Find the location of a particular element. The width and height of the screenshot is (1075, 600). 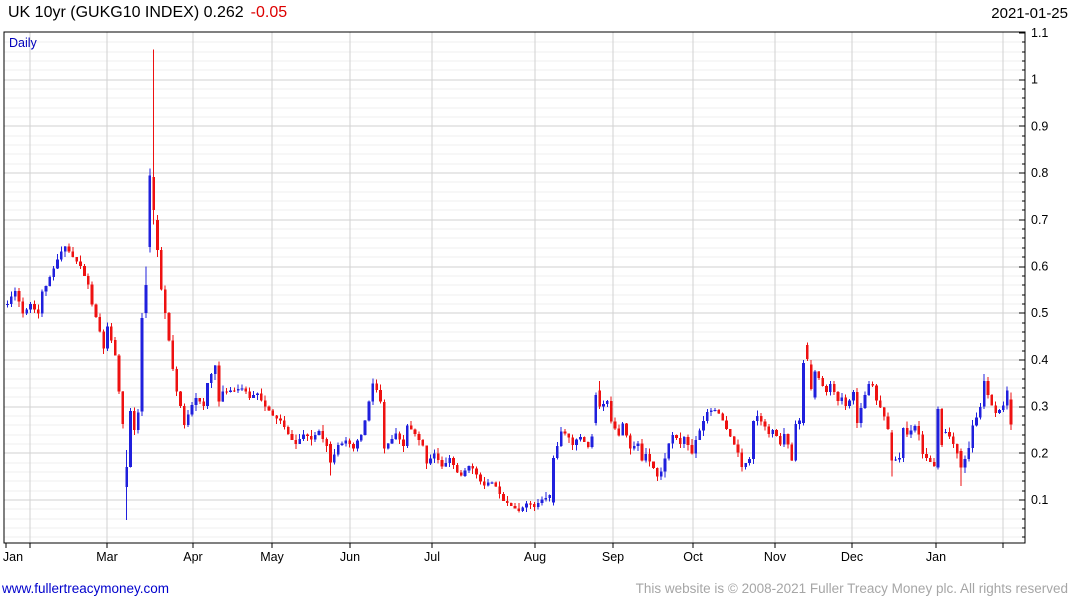

svg-text: Jul is located at coordinates (432, 557).